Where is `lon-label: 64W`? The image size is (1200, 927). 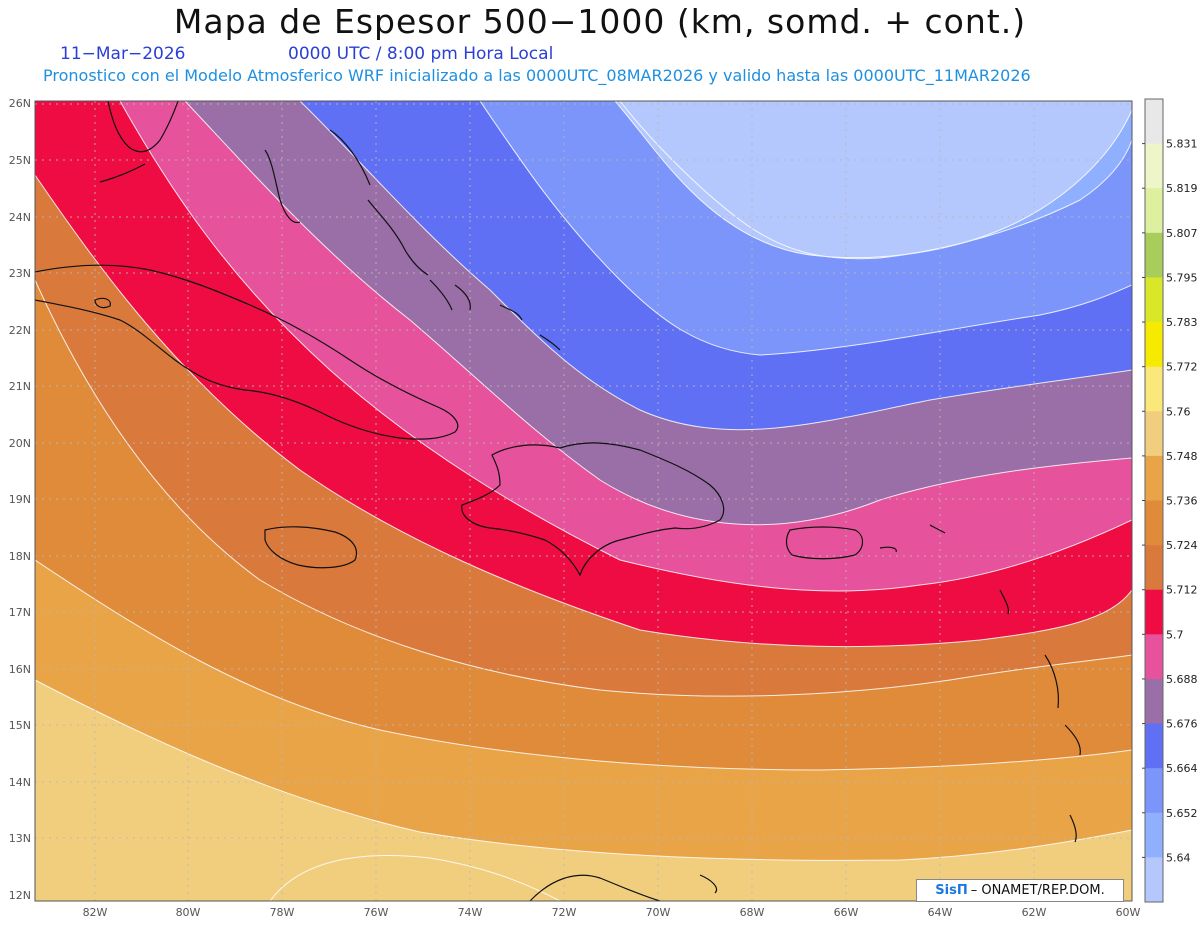 lon-label: 64W is located at coordinates (940, 912).